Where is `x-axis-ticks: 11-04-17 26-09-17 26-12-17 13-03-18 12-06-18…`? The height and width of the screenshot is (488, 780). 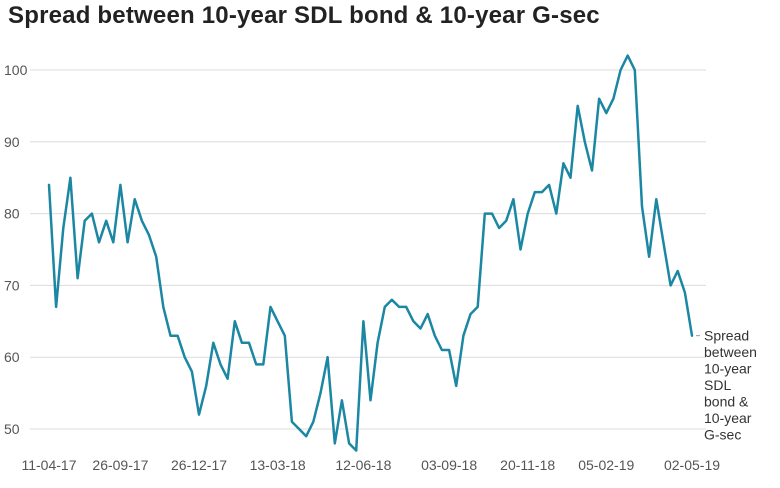
x-axis-ticks: 11-04-17 26-09-17 26-12-17 13-03-18 12-06-18… is located at coordinates (370, 465).